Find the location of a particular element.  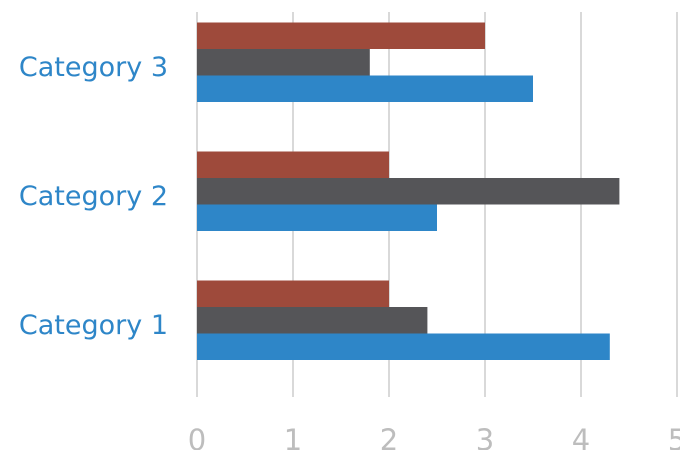

category-labels: Category 1 Category 2 Category 3 is located at coordinates (93, 196).